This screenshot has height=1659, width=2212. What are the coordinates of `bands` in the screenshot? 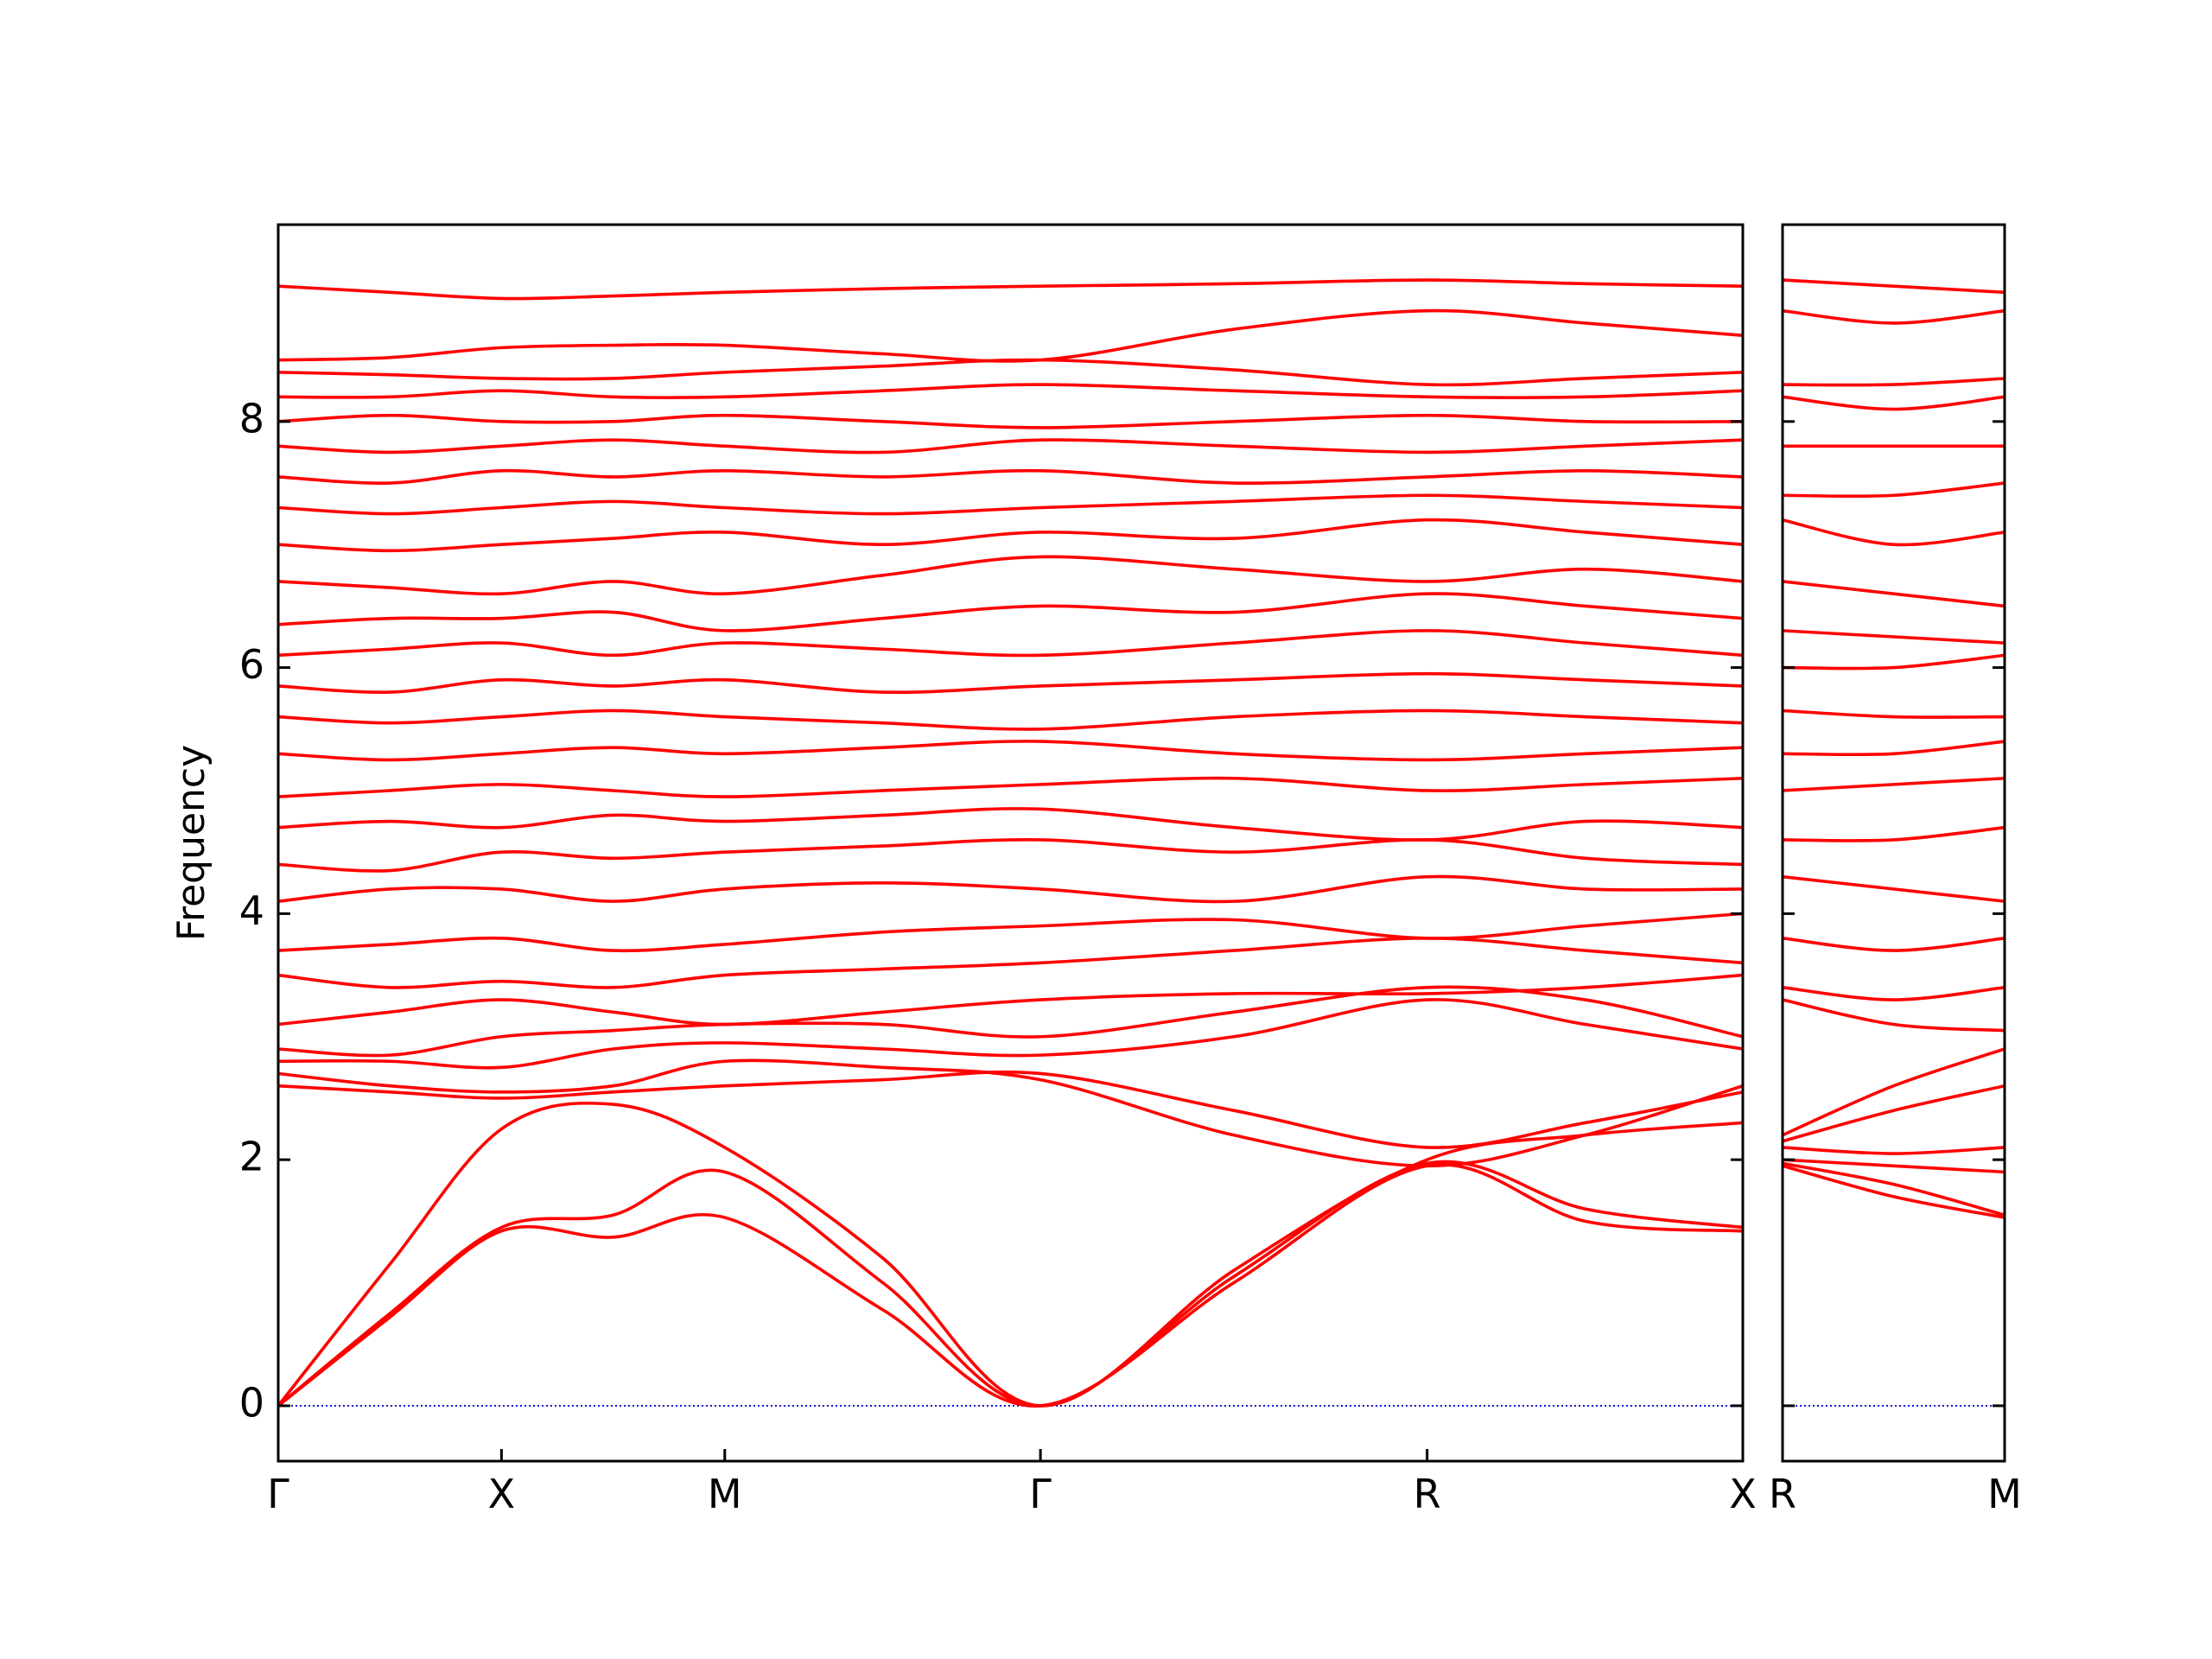 It's located at (1894, 748).